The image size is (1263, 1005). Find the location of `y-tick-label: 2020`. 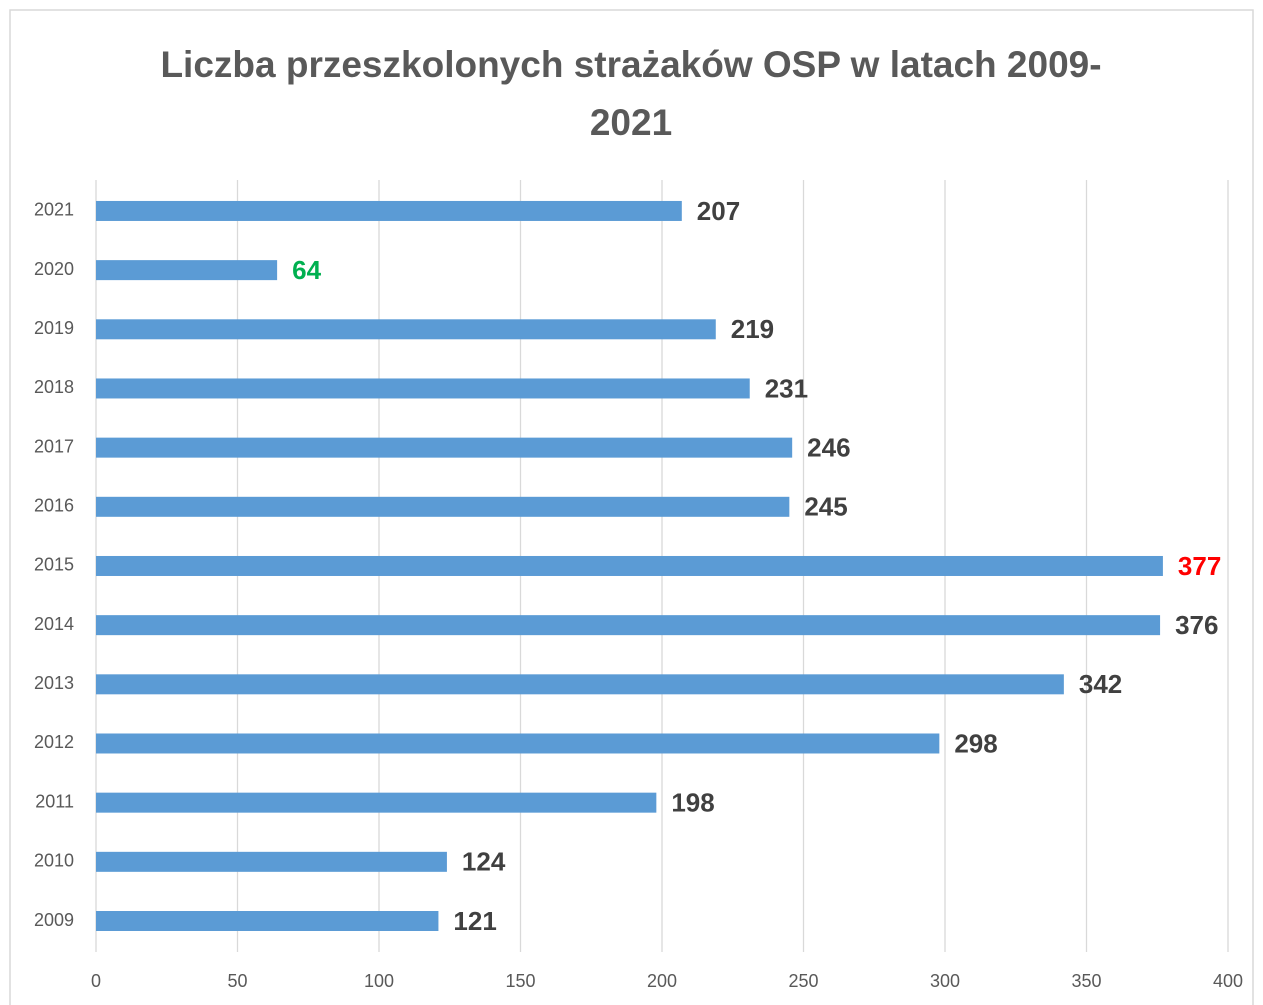

y-tick-label: 2020 is located at coordinates (54, 269).